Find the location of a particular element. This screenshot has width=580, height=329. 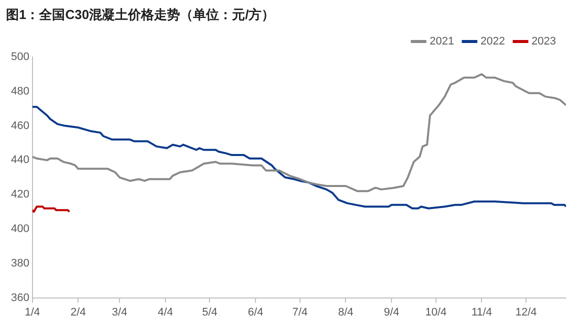

chart-title: 图1：全国C30混凝土价格走势（单位：元/方） is located at coordinates (140, 15).